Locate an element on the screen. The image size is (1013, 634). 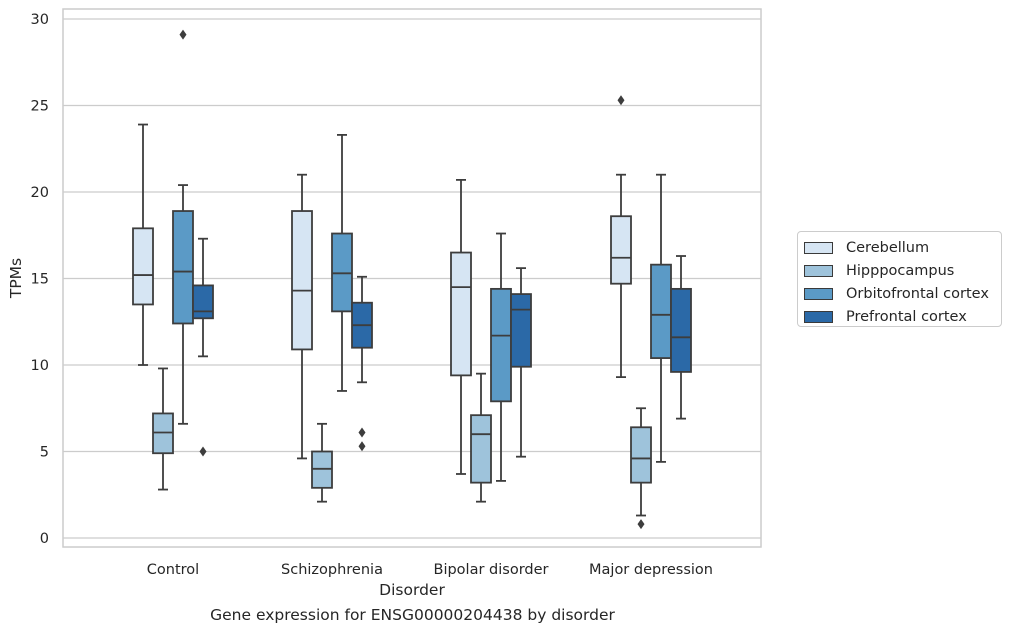
legend-item: Orbitofrontal cortex is located at coordinates (899, 293).